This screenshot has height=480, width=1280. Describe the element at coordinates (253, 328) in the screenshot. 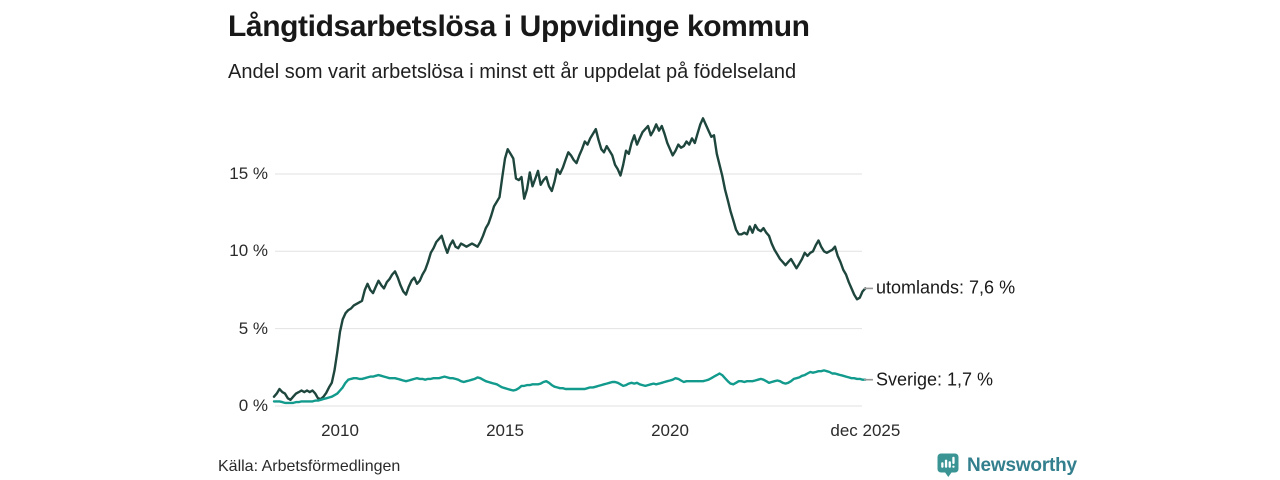

I see `y-axis-tick-label: 5 %` at that location.